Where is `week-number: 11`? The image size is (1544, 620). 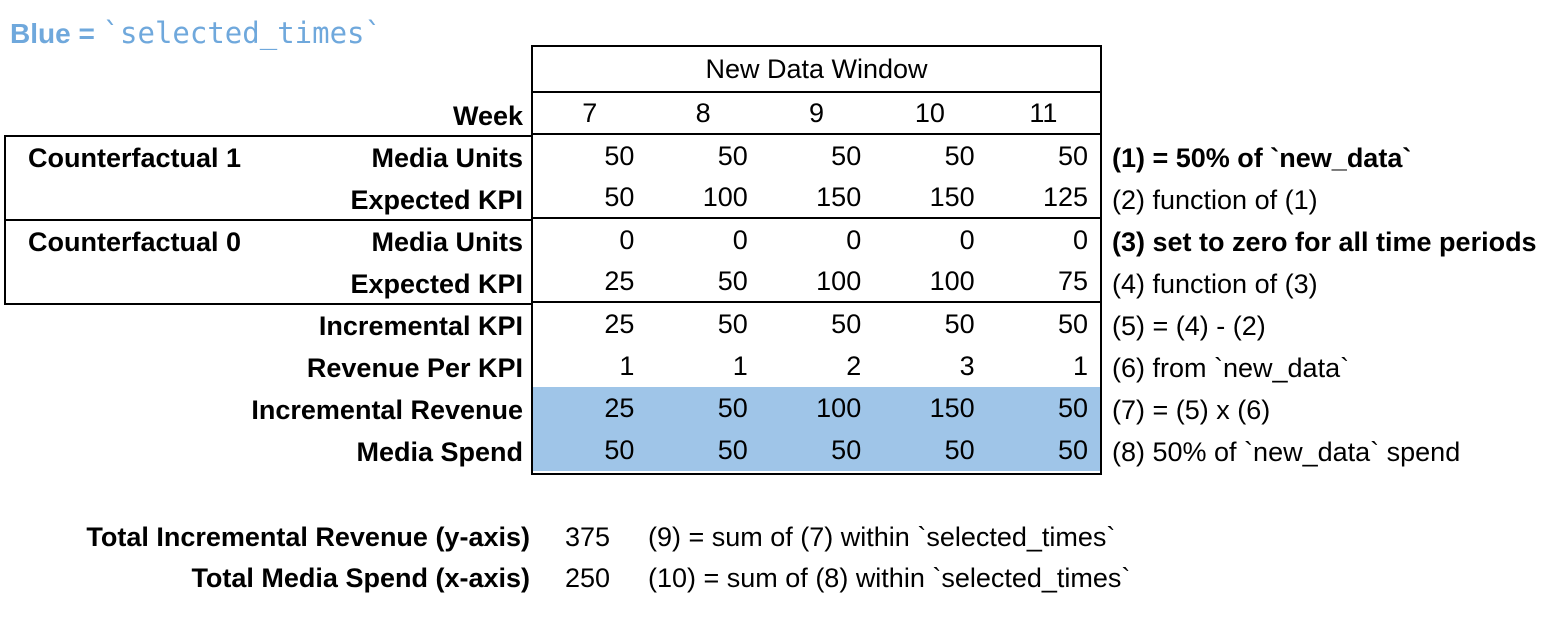 week-number: 11 is located at coordinates (1043, 113).